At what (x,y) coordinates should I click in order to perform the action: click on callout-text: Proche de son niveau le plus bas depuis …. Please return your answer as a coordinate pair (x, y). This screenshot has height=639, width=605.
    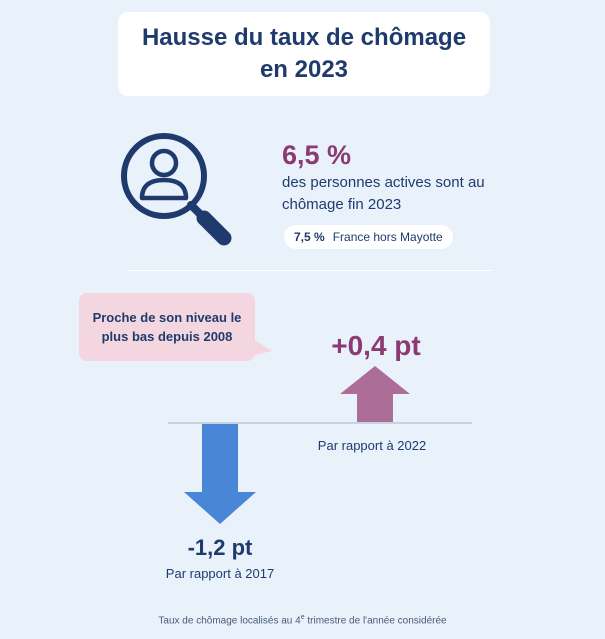
    Looking at the image, I should click on (167, 327).